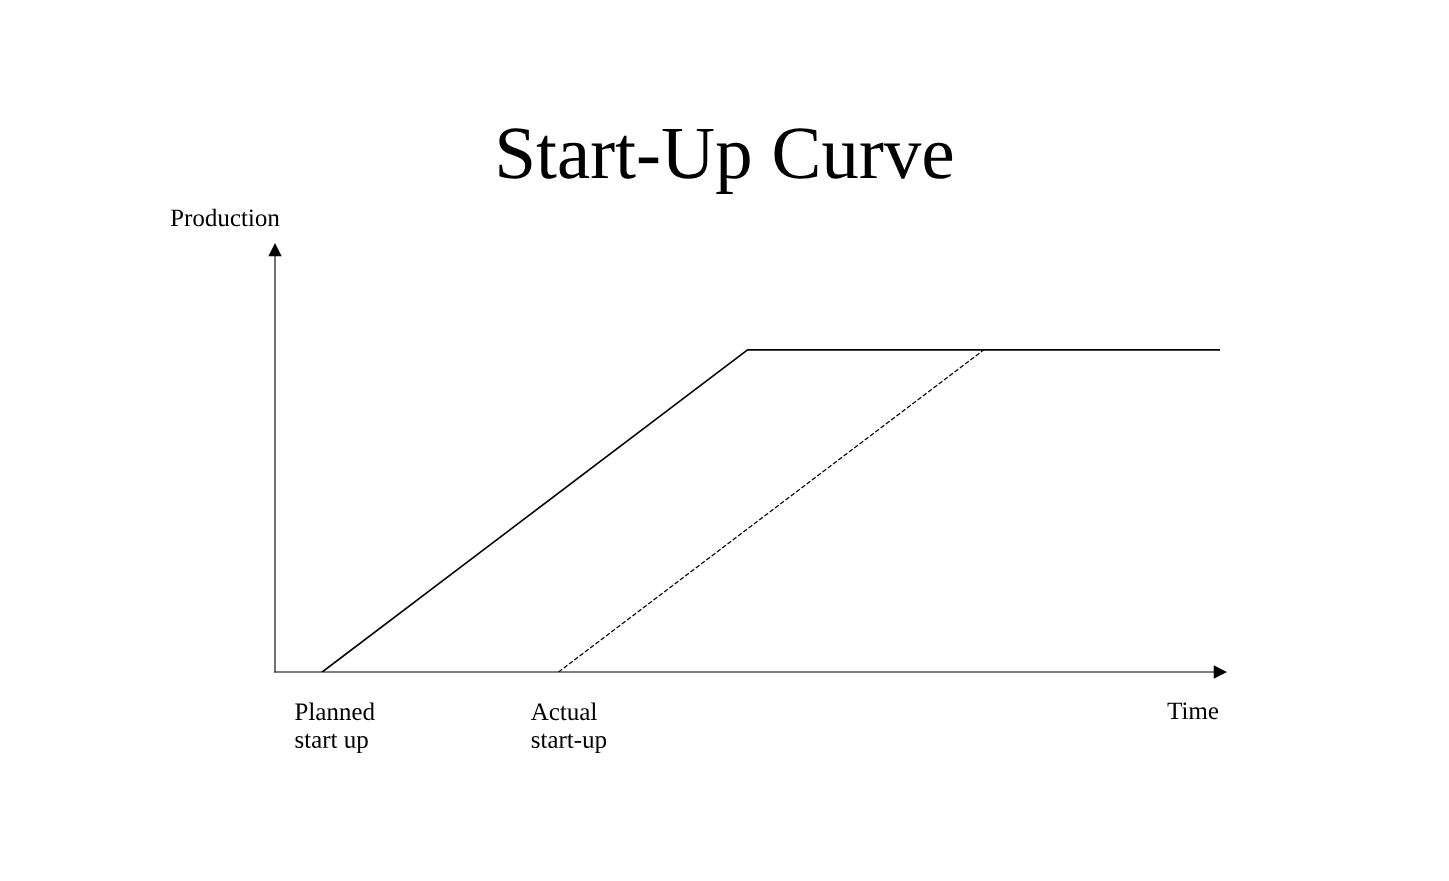 The width and height of the screenshot is (1449, 881). I want to click on chart-title: Start-Up Curve, so click(726, 161).